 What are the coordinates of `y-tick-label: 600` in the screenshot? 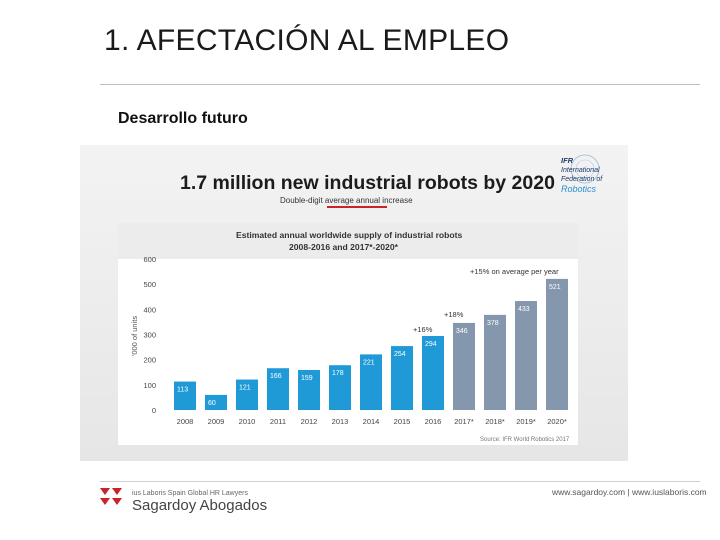 It's located at (149, 259).